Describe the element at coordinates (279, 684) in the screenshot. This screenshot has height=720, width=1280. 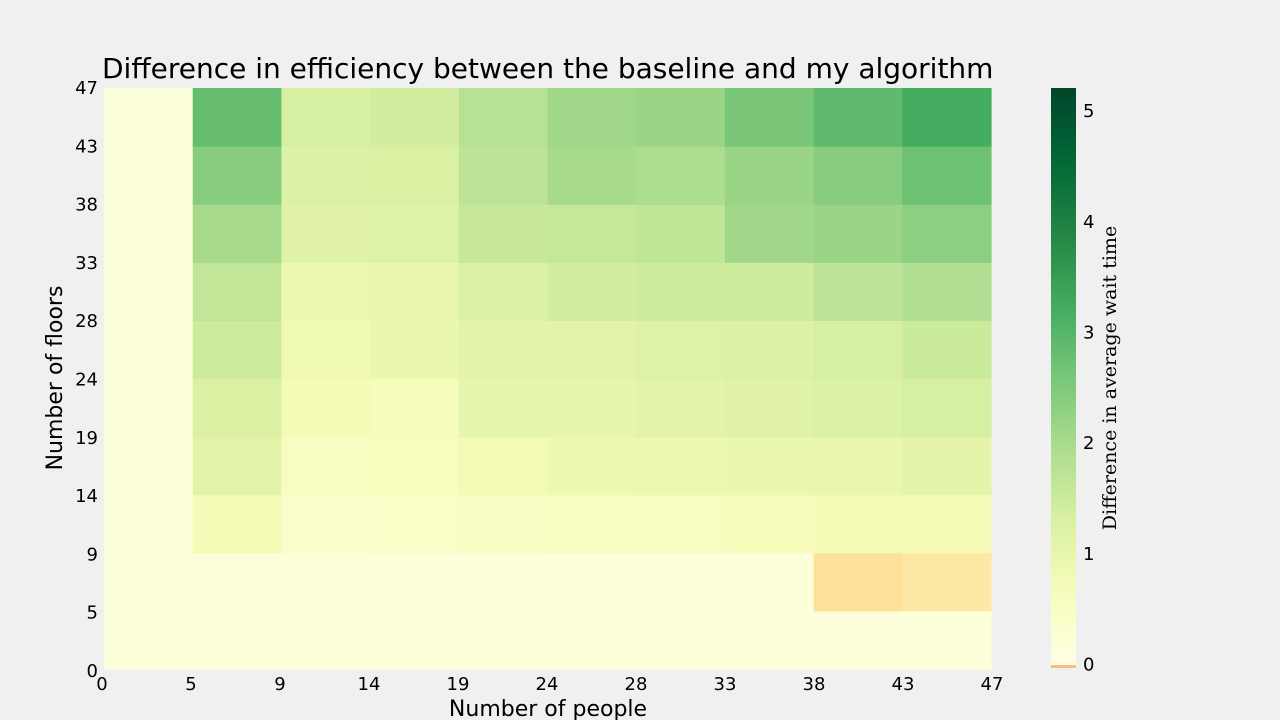
I see `x-tick-label: 9` at that location.